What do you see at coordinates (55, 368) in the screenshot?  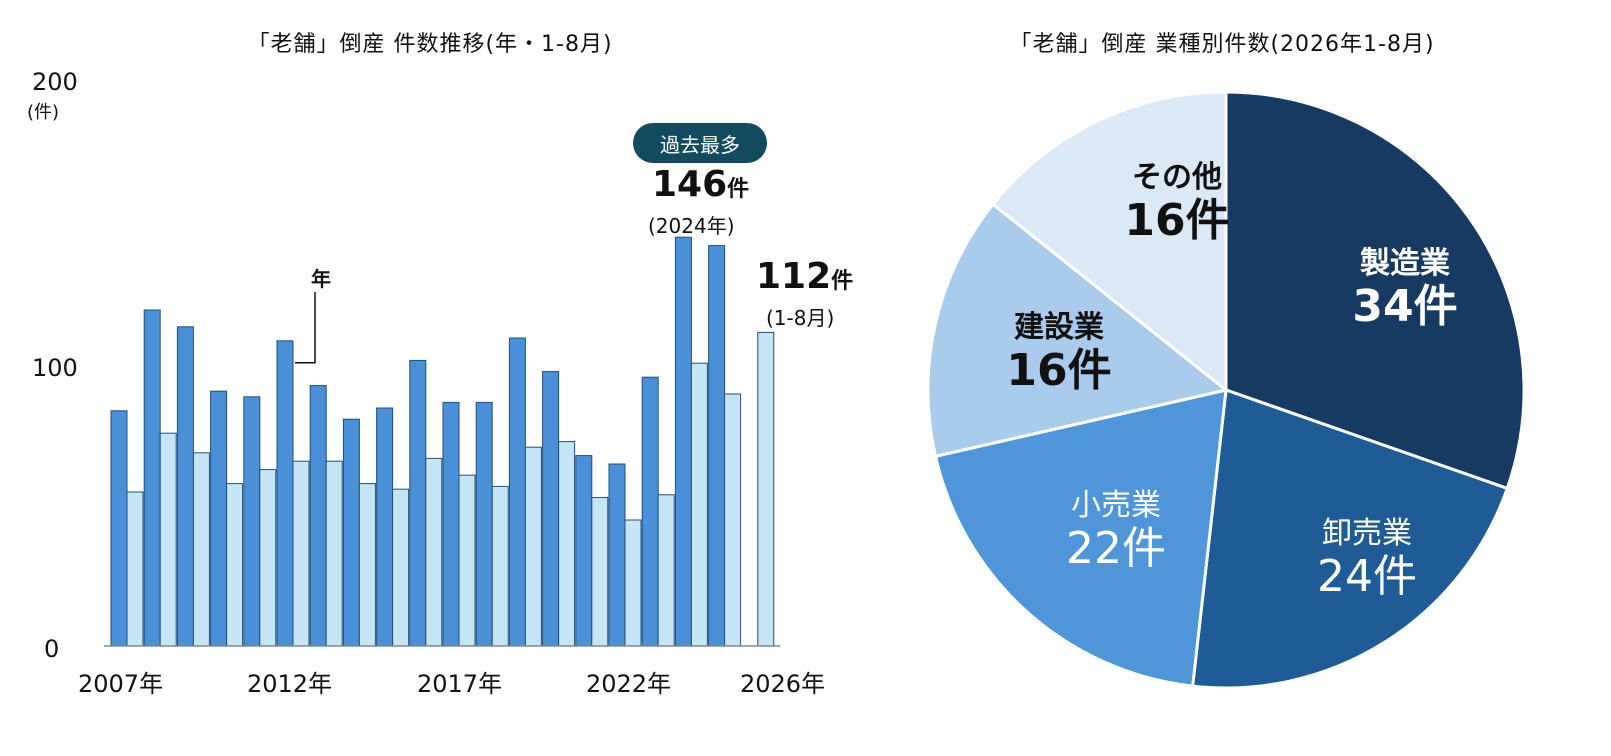 I see `y-tick-100: 100` at bounding box center [55, 368].